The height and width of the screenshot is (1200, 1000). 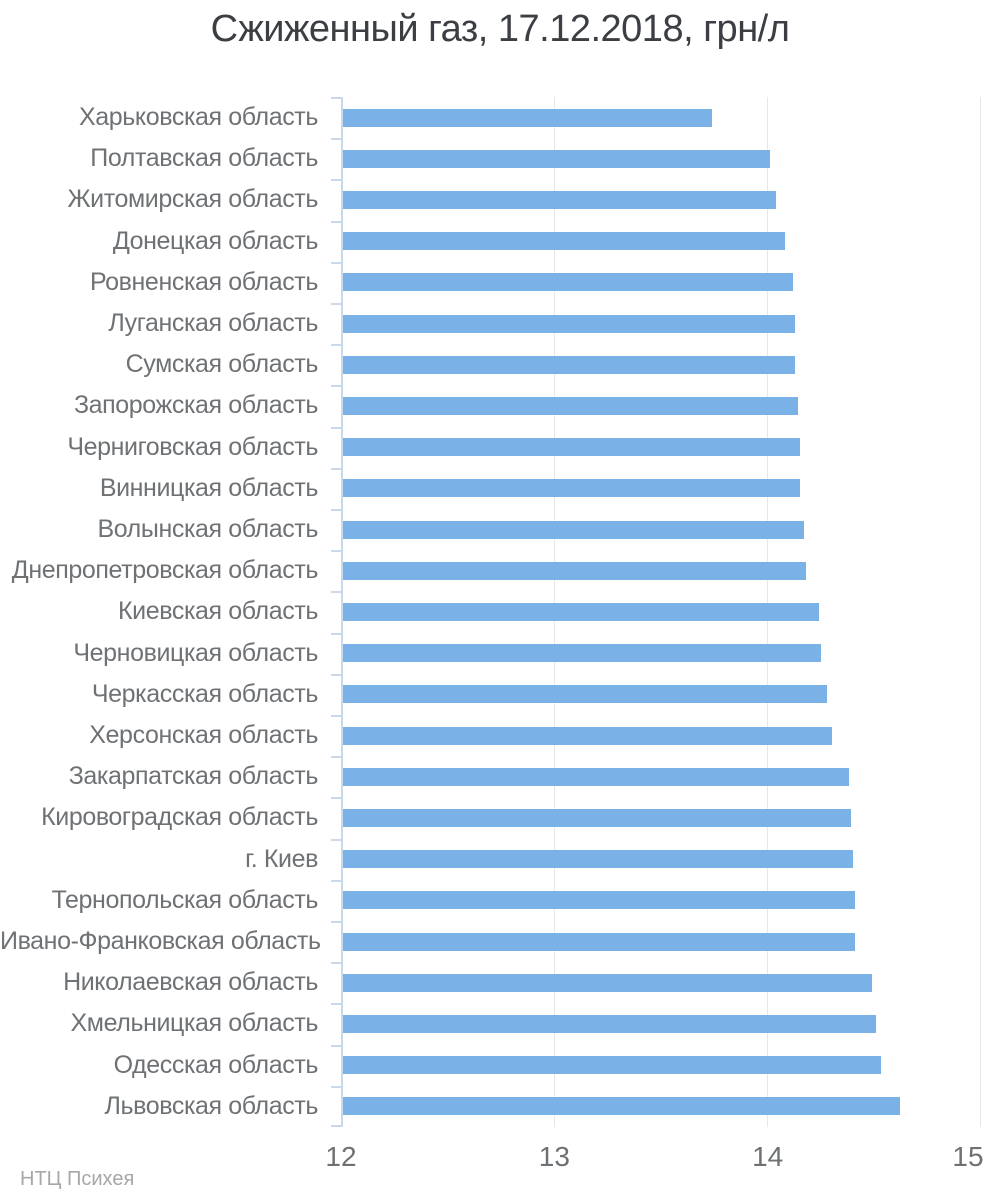 I want to click on category-label: Одесская область, so click(x=216, y=1064).